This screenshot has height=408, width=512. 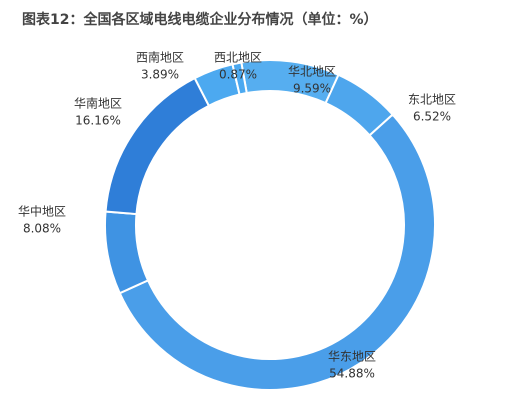 What do you see at coordinates (98, 121) in the screenshot?
I see `value-label: 16.16%` at bounding box center [98, 121].